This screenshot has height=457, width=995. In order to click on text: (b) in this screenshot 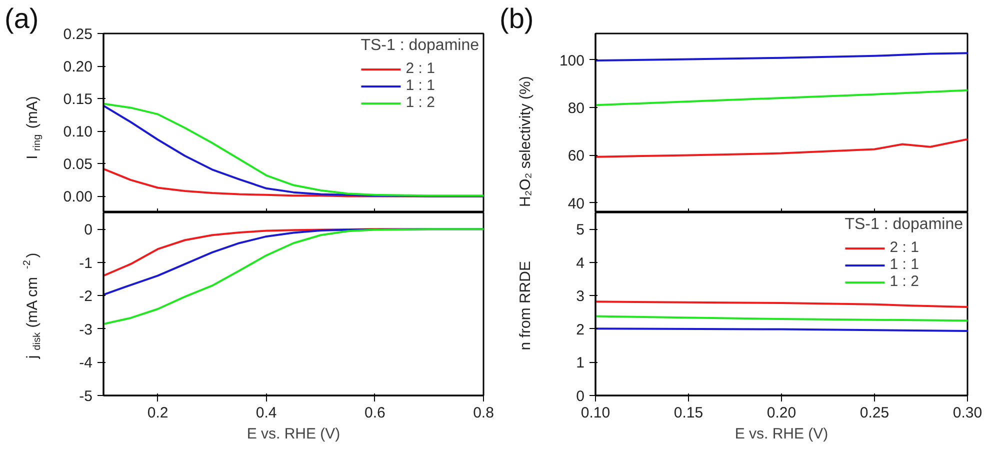, I will do `click(517, 18)`.